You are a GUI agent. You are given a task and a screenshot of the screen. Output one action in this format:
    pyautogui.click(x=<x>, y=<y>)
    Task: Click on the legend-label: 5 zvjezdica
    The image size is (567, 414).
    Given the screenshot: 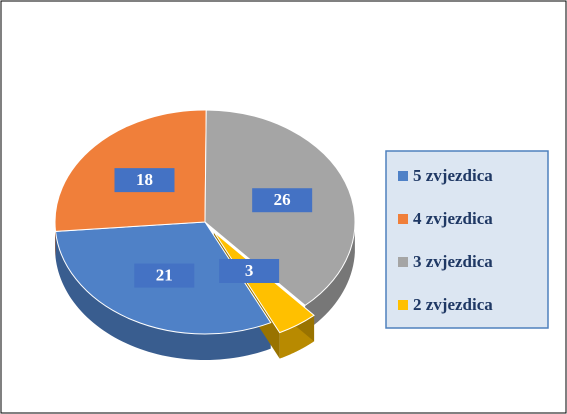 What is the action you would take?
    pyautogui.click(x=453, y=175)
    